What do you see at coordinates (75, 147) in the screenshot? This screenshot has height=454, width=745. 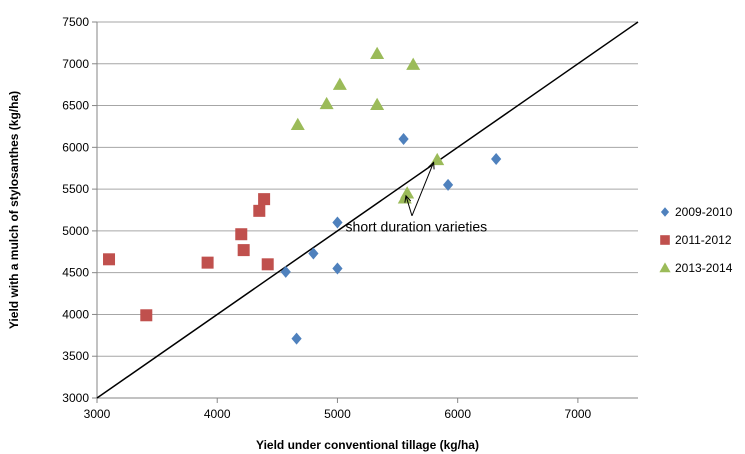 I see `y-tick-label: 6000` at bounding box center [75, 147].